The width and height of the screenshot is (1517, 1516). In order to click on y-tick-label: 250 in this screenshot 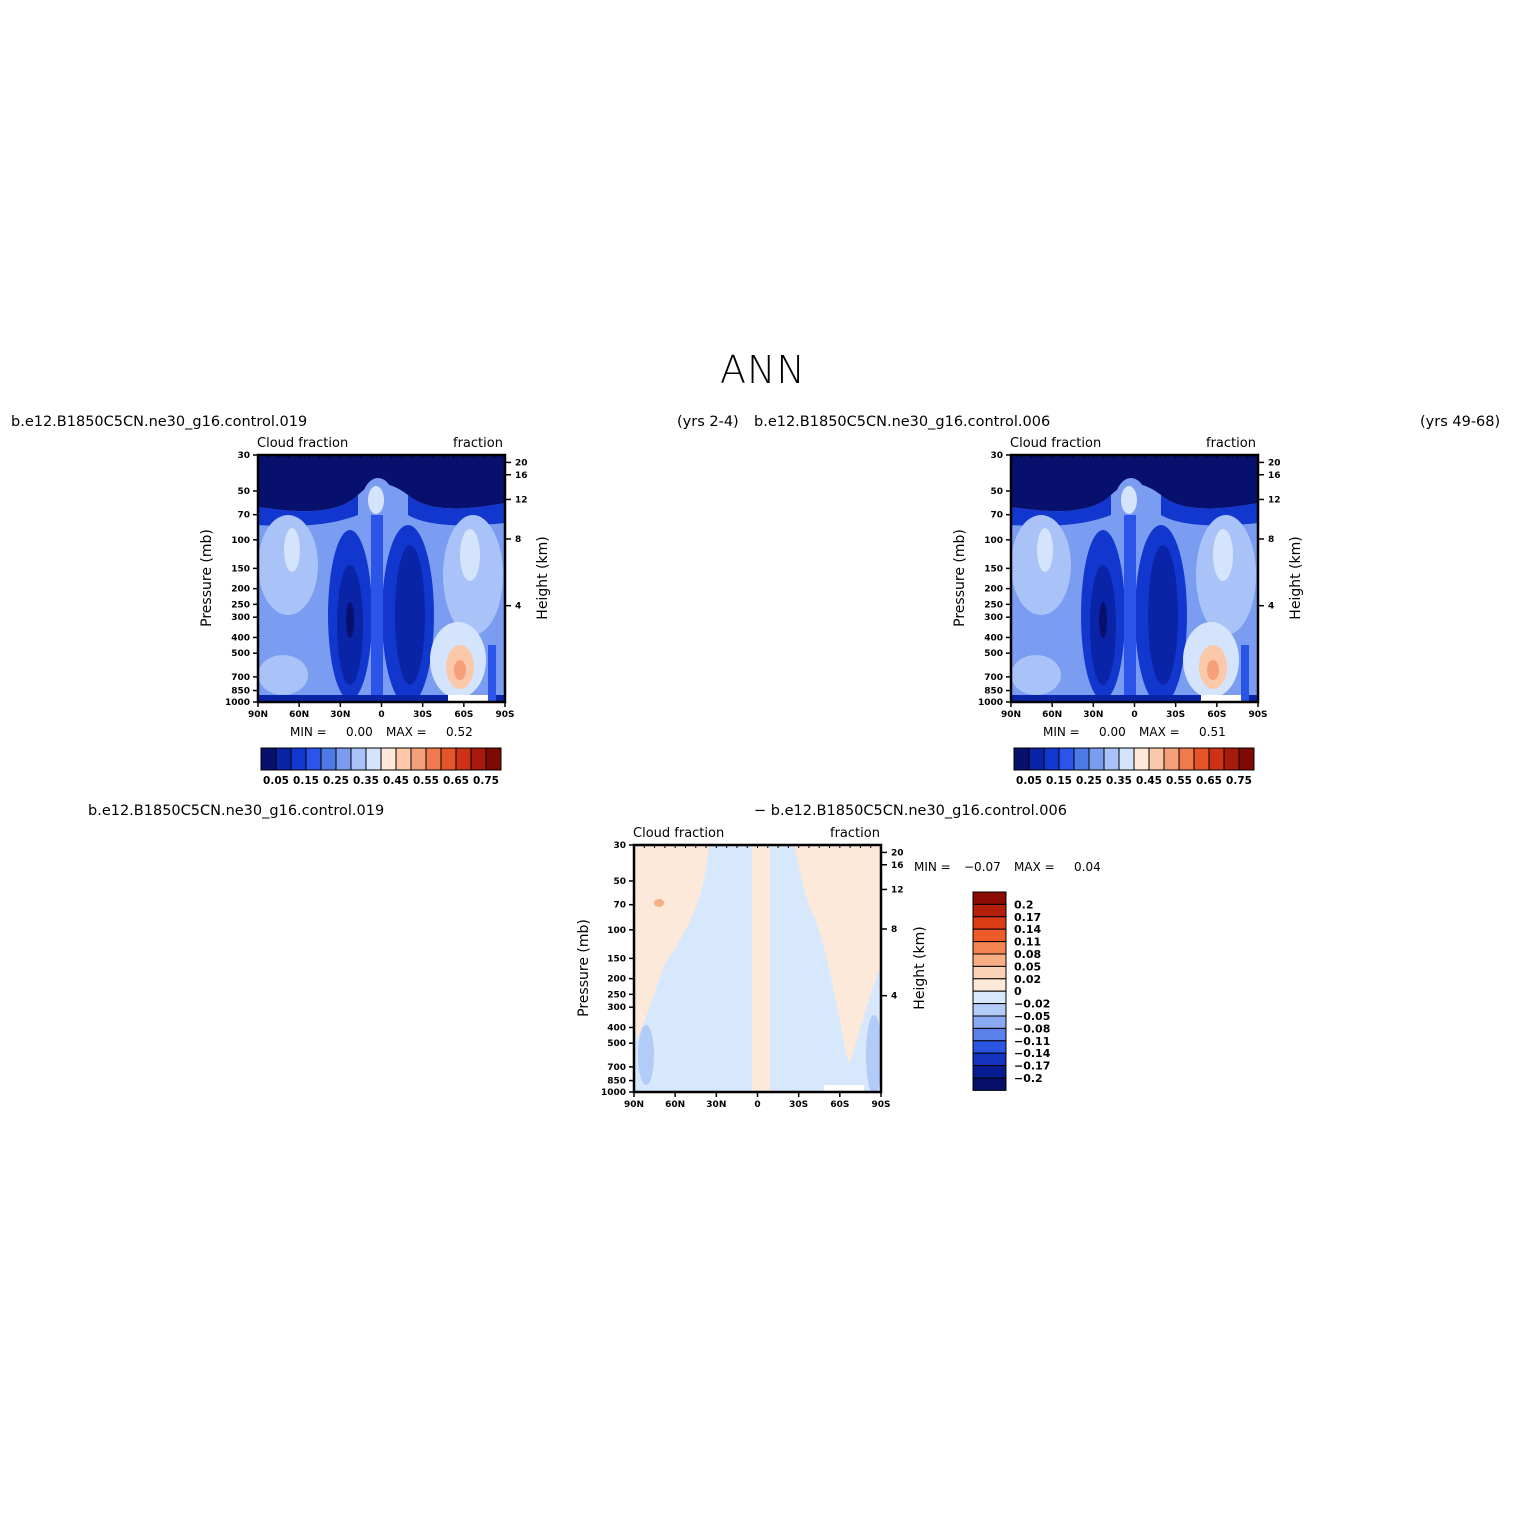, I will do `click(240, 605)`.